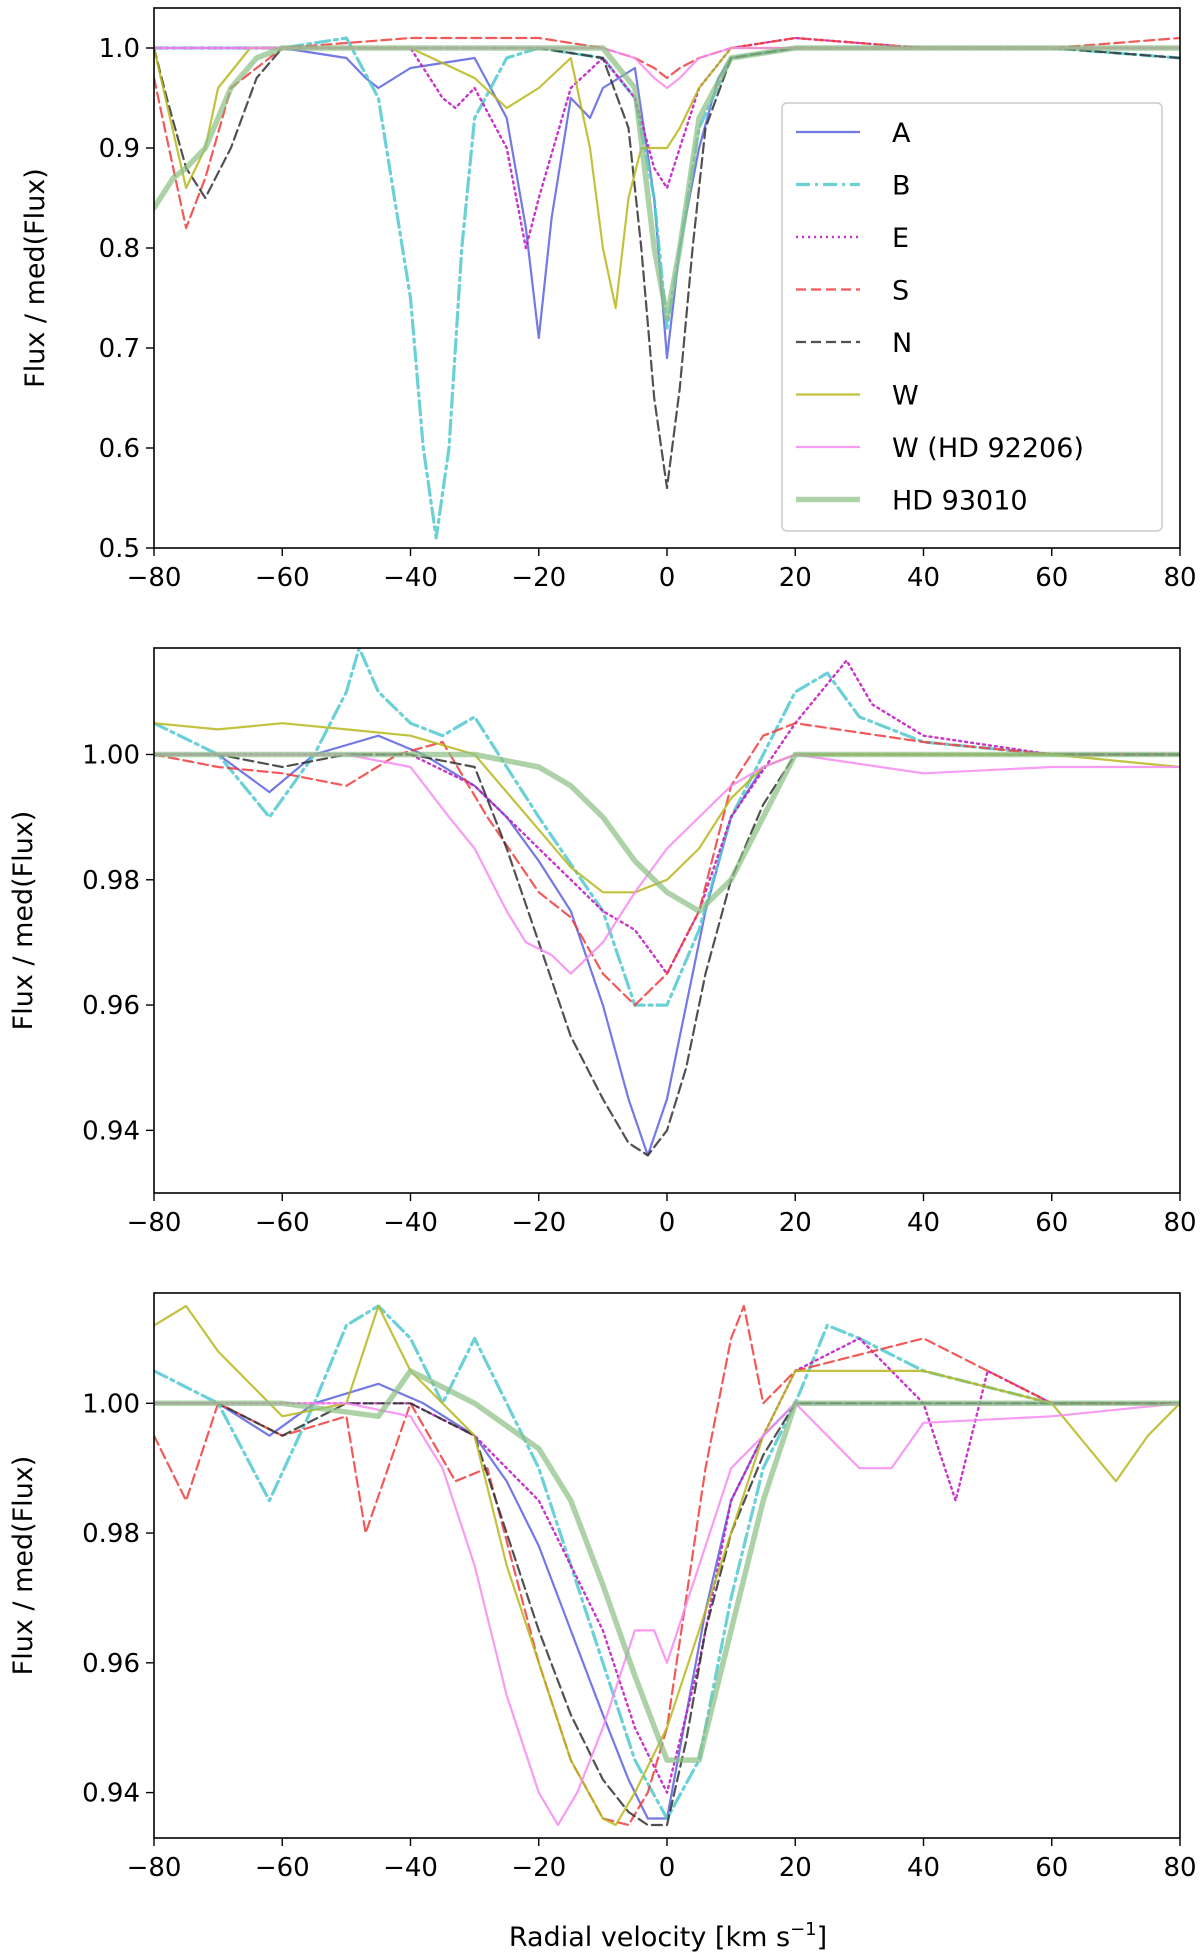 The image size is (1200, 1955). I want to click on series-line-w, so click(667, 808).